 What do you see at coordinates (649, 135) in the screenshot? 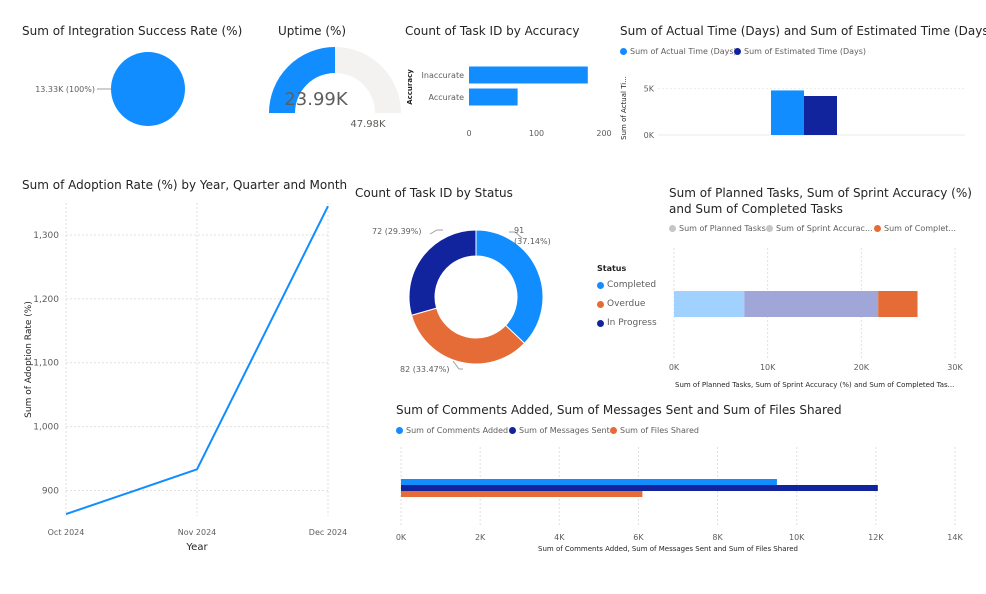
I see `y-tick-label: 0K` at bounding box center [649, 135].